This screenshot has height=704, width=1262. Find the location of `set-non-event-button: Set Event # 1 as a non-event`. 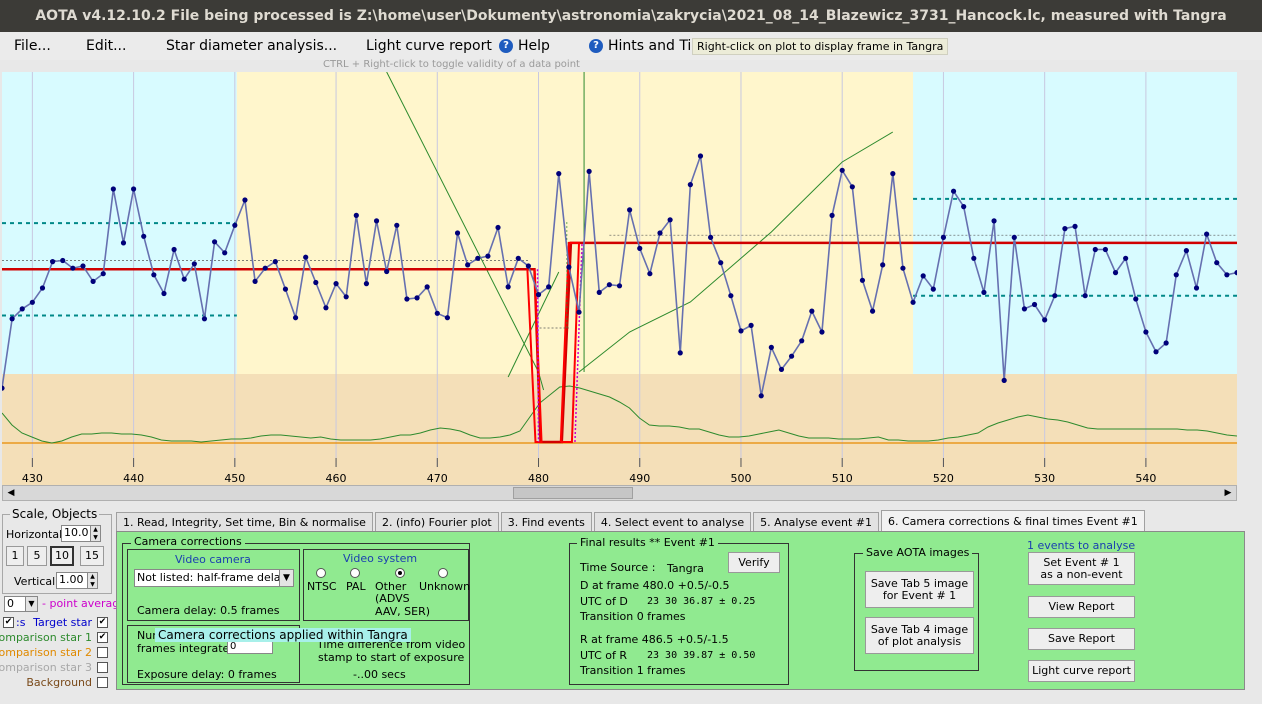

set-non-event-button: Set Event # 1 as a non-event is located at coordinates (1081, 568).